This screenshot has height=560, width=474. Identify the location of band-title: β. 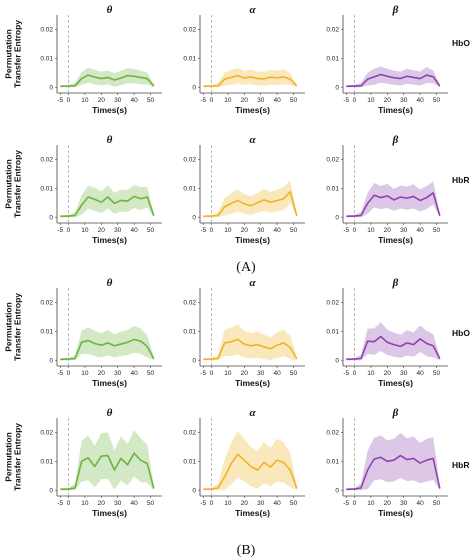
(395, 283).